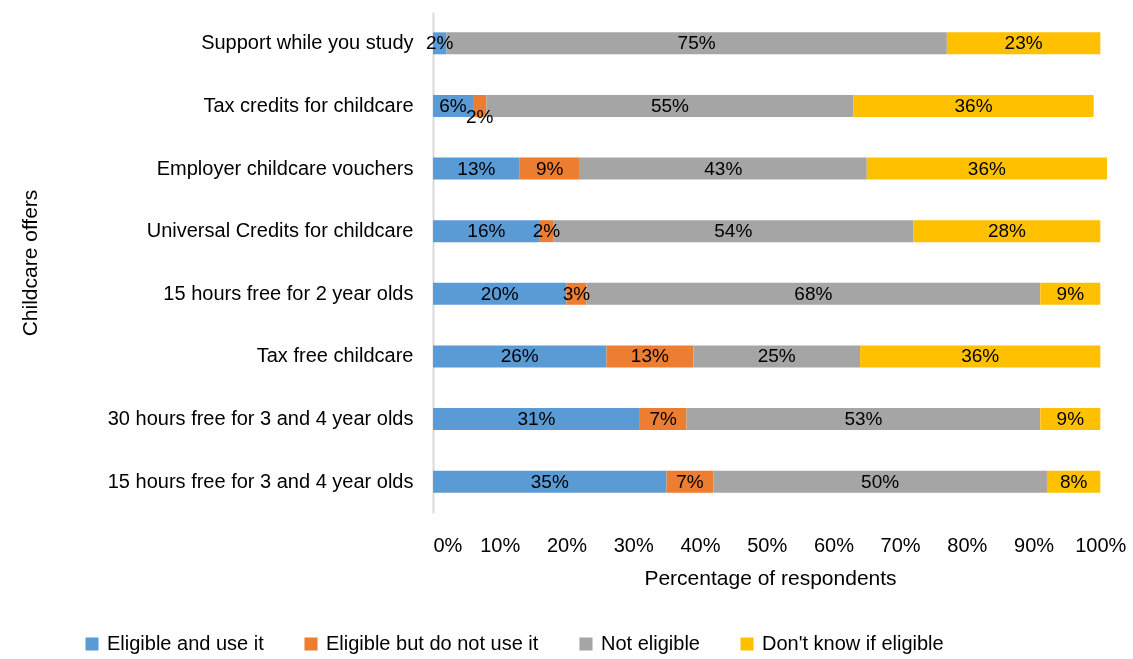 The width and height of the screenshot is (1133, 659). I want to click on legend-label: Don't know if eligible, so click(853, 643).